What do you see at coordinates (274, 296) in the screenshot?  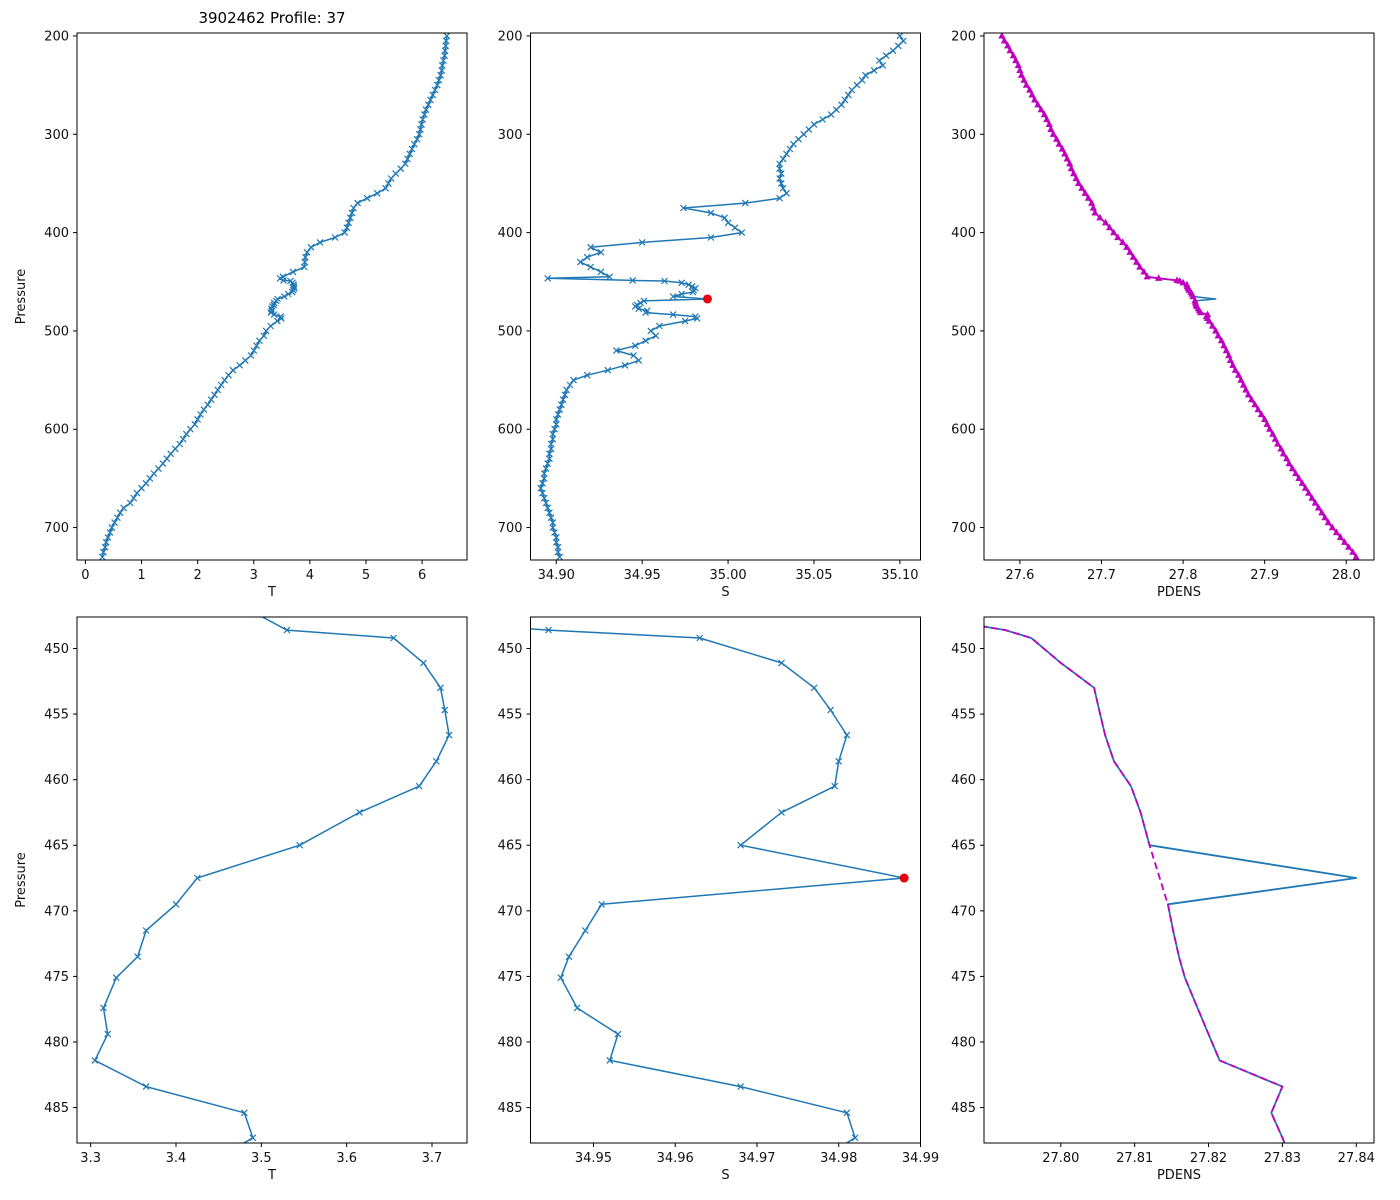 I see `series-t-profile-markers` at bounding box center [274, 296].